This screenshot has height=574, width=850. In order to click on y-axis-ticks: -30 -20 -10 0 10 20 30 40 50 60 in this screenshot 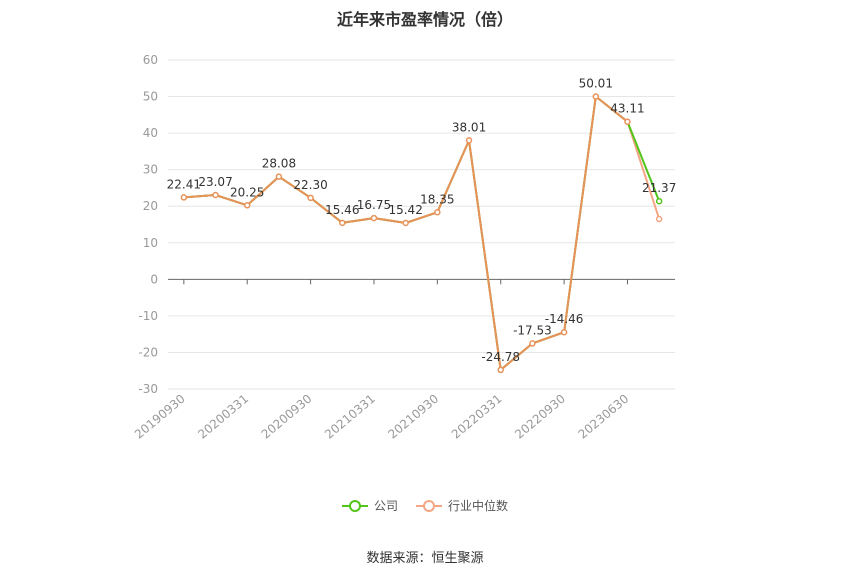, I will do `click(148, 224)`.